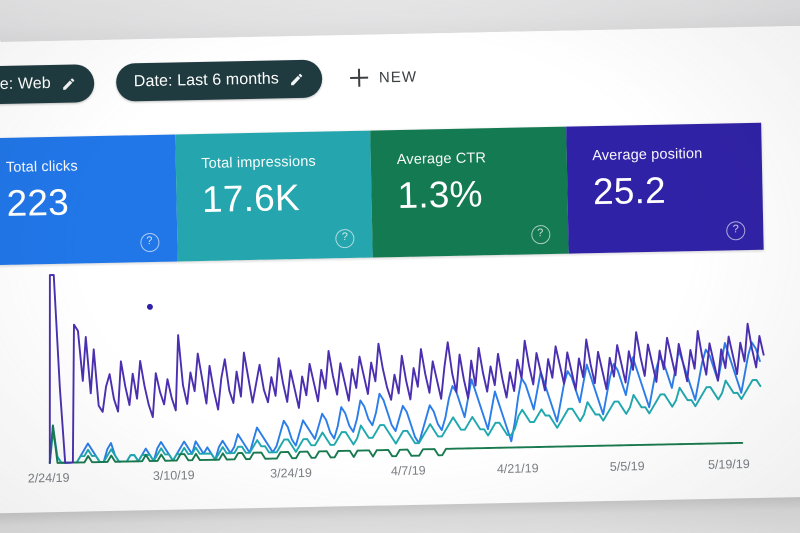  Describe the element at coordinates (48, 478) in the screenshot. I see `chart-x-tick-label: 2/24/19` at that location.